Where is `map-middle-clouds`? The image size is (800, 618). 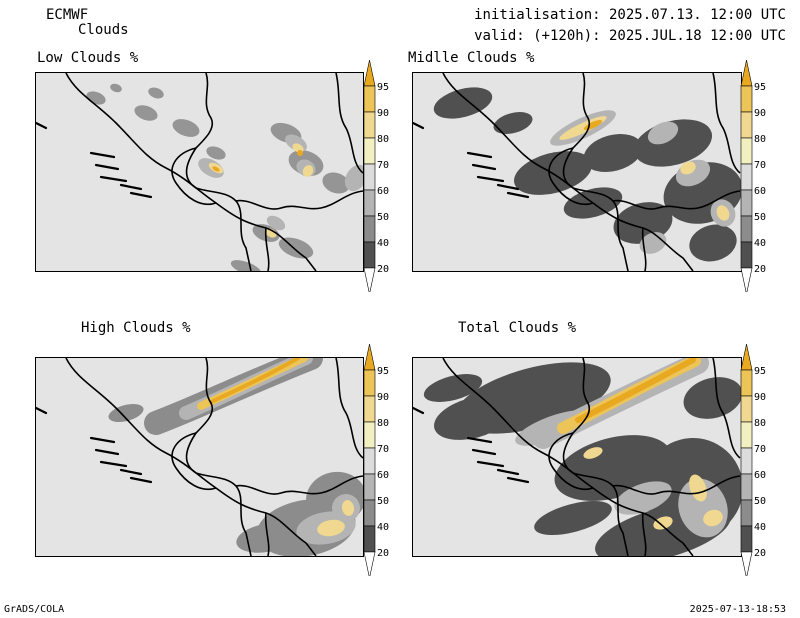
map-middle-clouds is located at coordinates (577, 172).